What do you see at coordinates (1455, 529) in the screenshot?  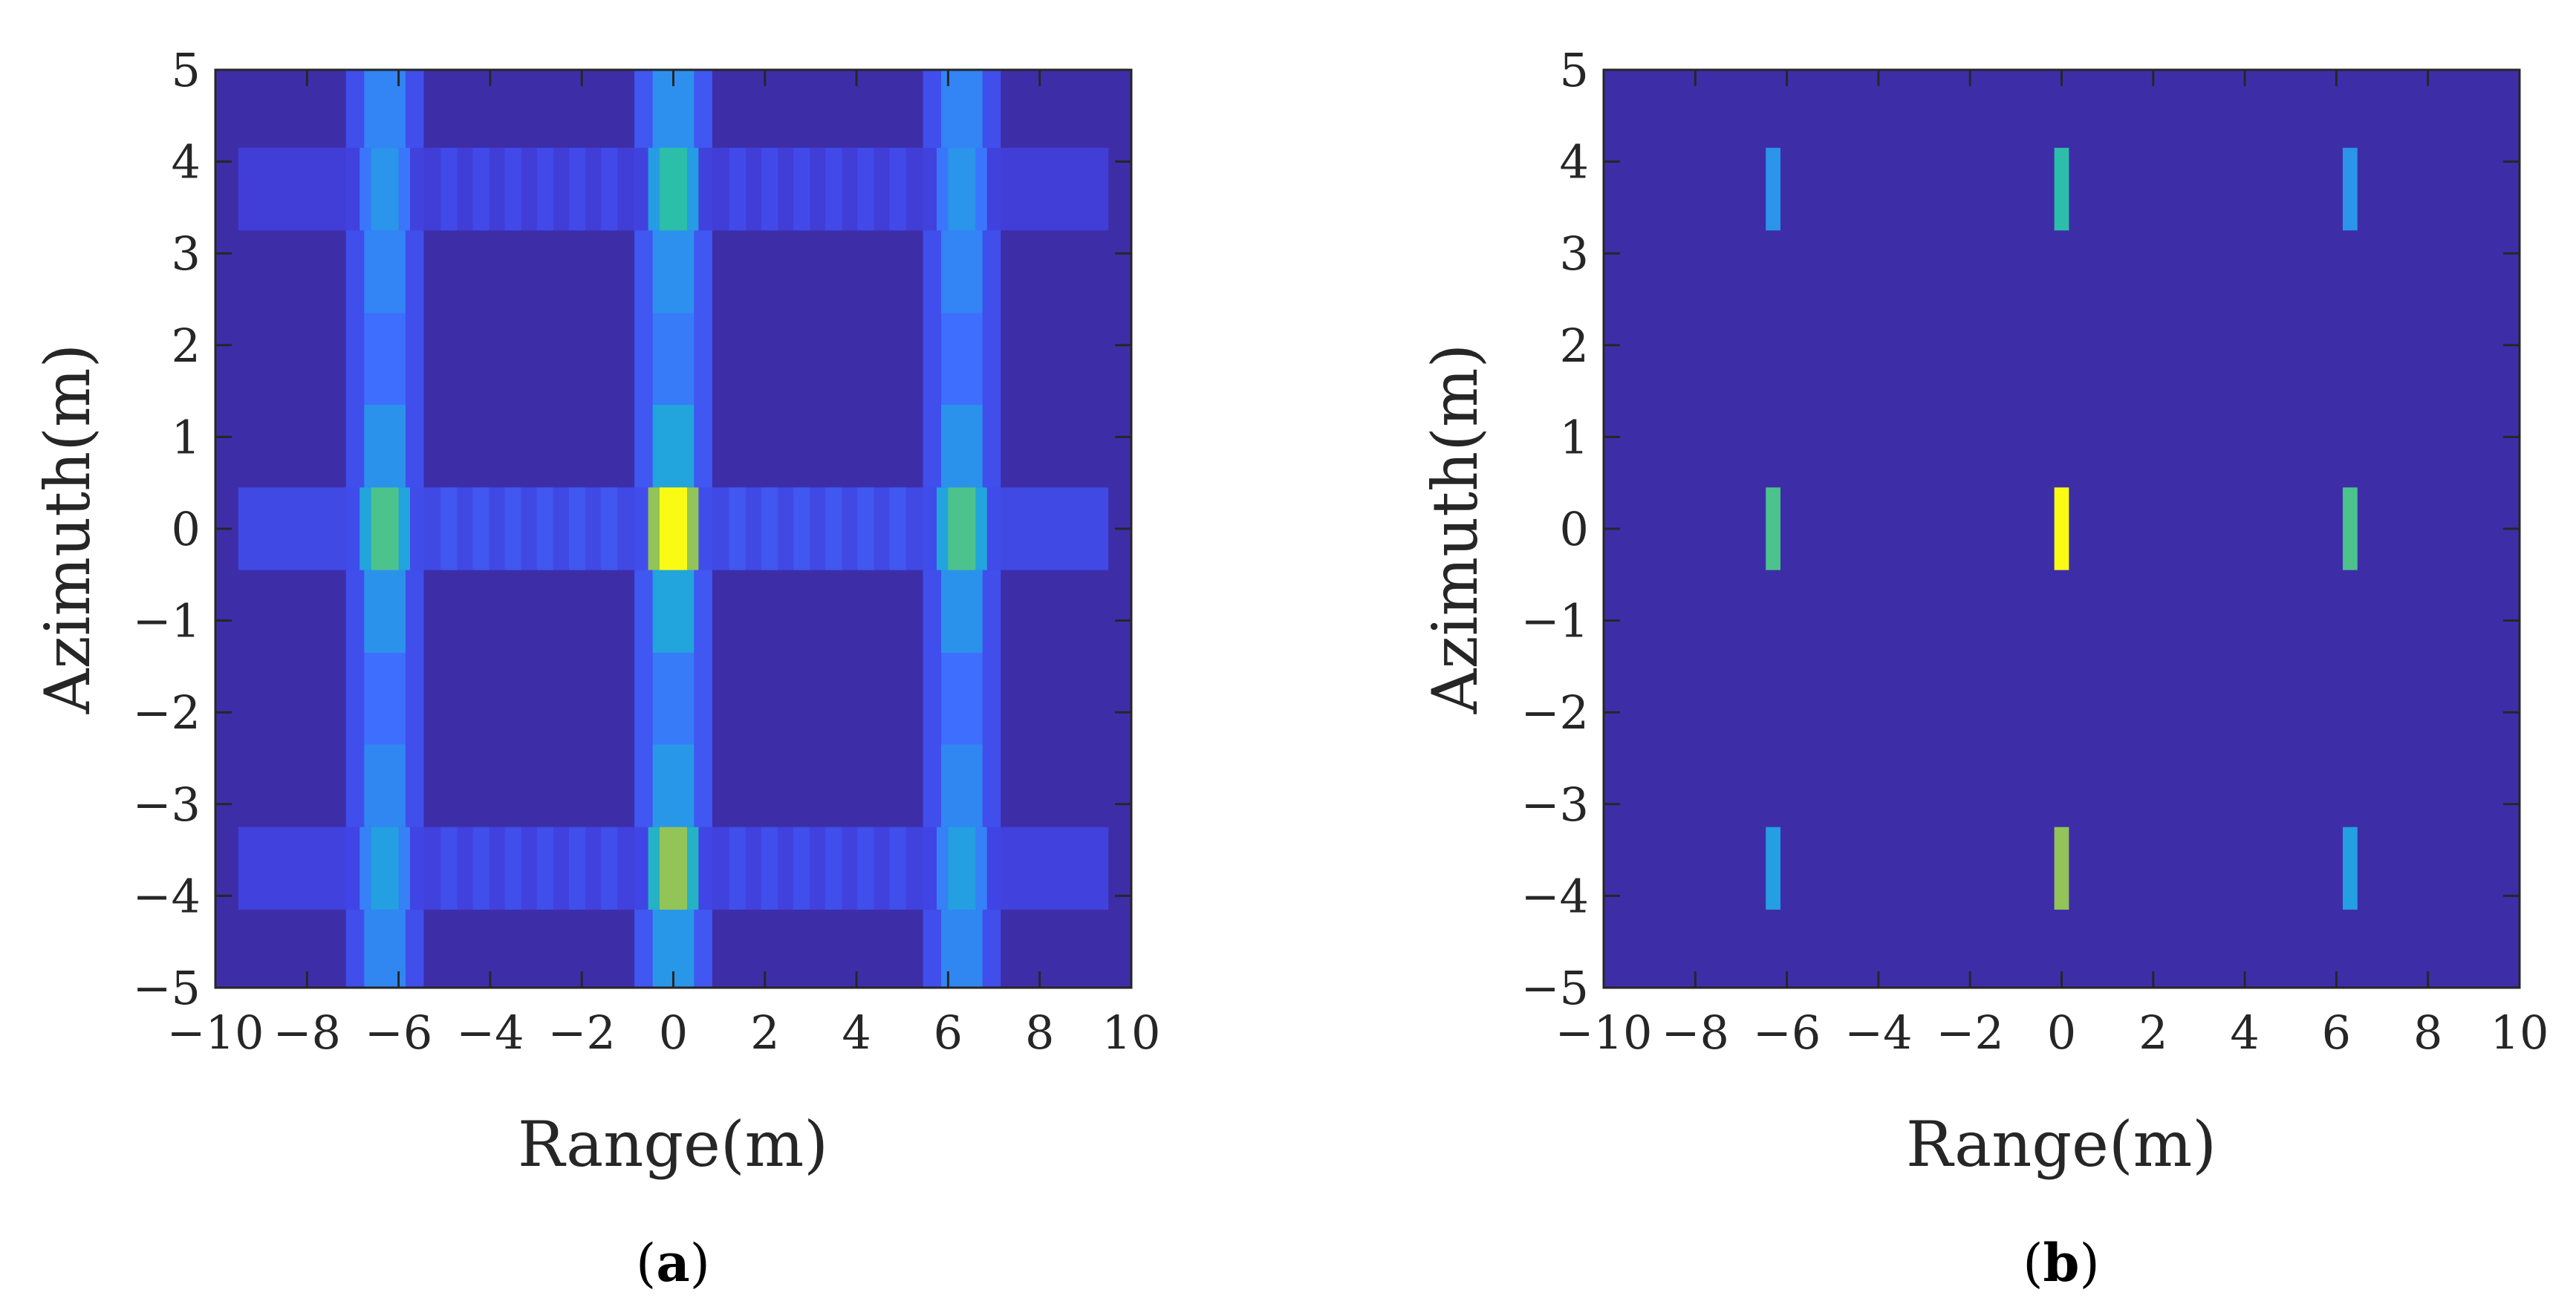 I see `panel-b-y-axis-title: Azimuth(m)` at bounding box center [1455, 529].